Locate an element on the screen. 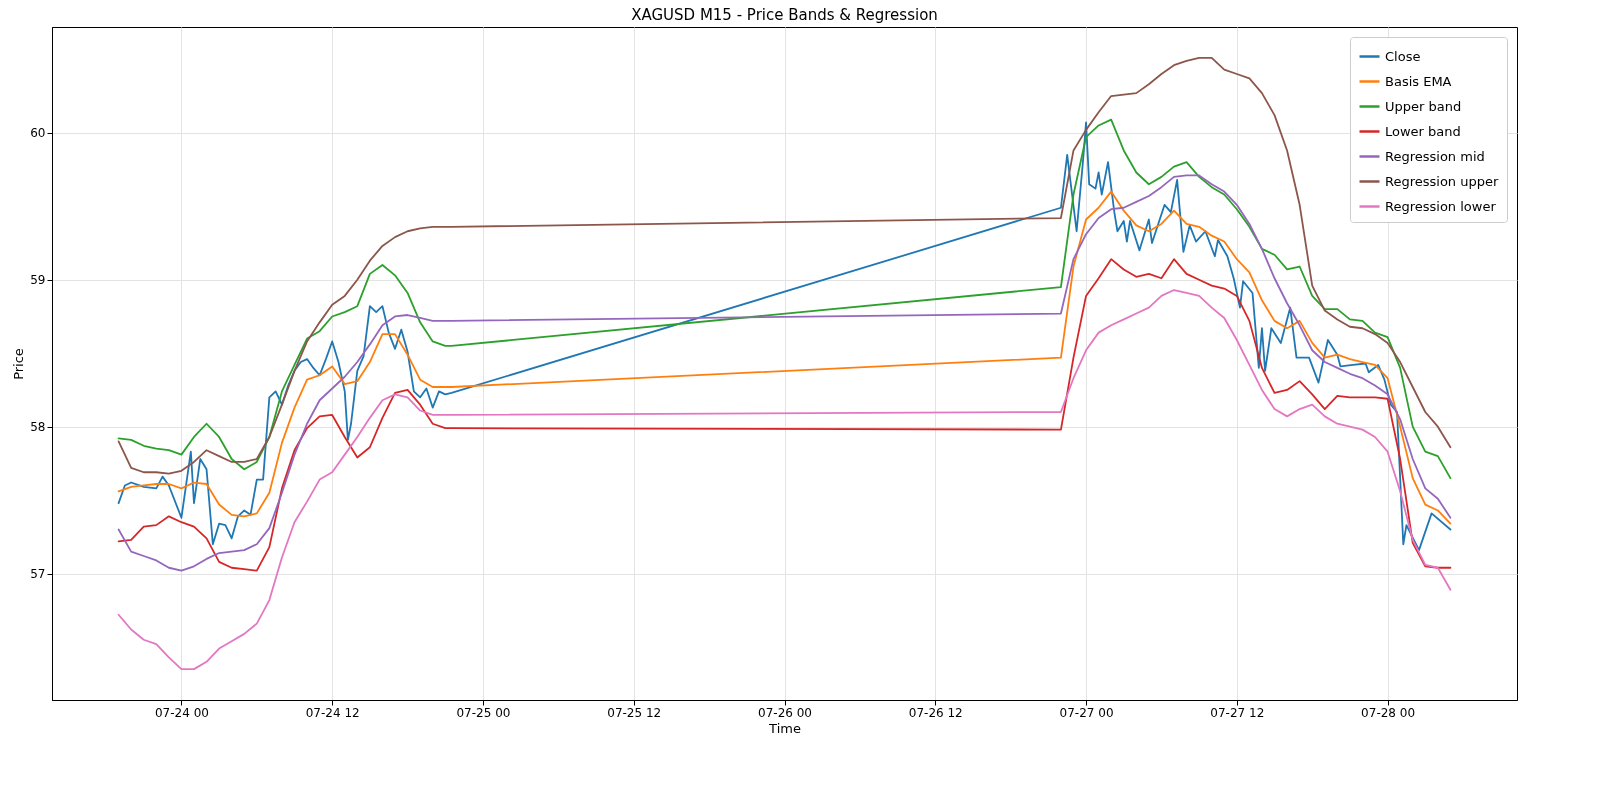 The height and width of the screenshot is (800, 1600). x-tick-label: 07-24 00 is located at coordinates (181, 712).